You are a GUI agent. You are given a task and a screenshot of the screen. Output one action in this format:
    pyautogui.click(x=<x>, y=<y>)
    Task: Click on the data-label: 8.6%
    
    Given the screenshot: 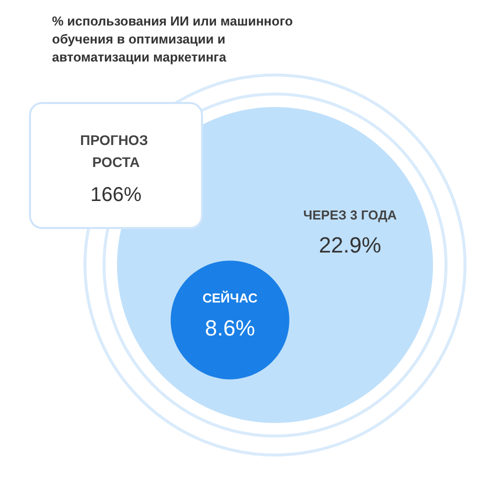 What is the action you would take?
    pyautogui.click(x=230, y=328)
    